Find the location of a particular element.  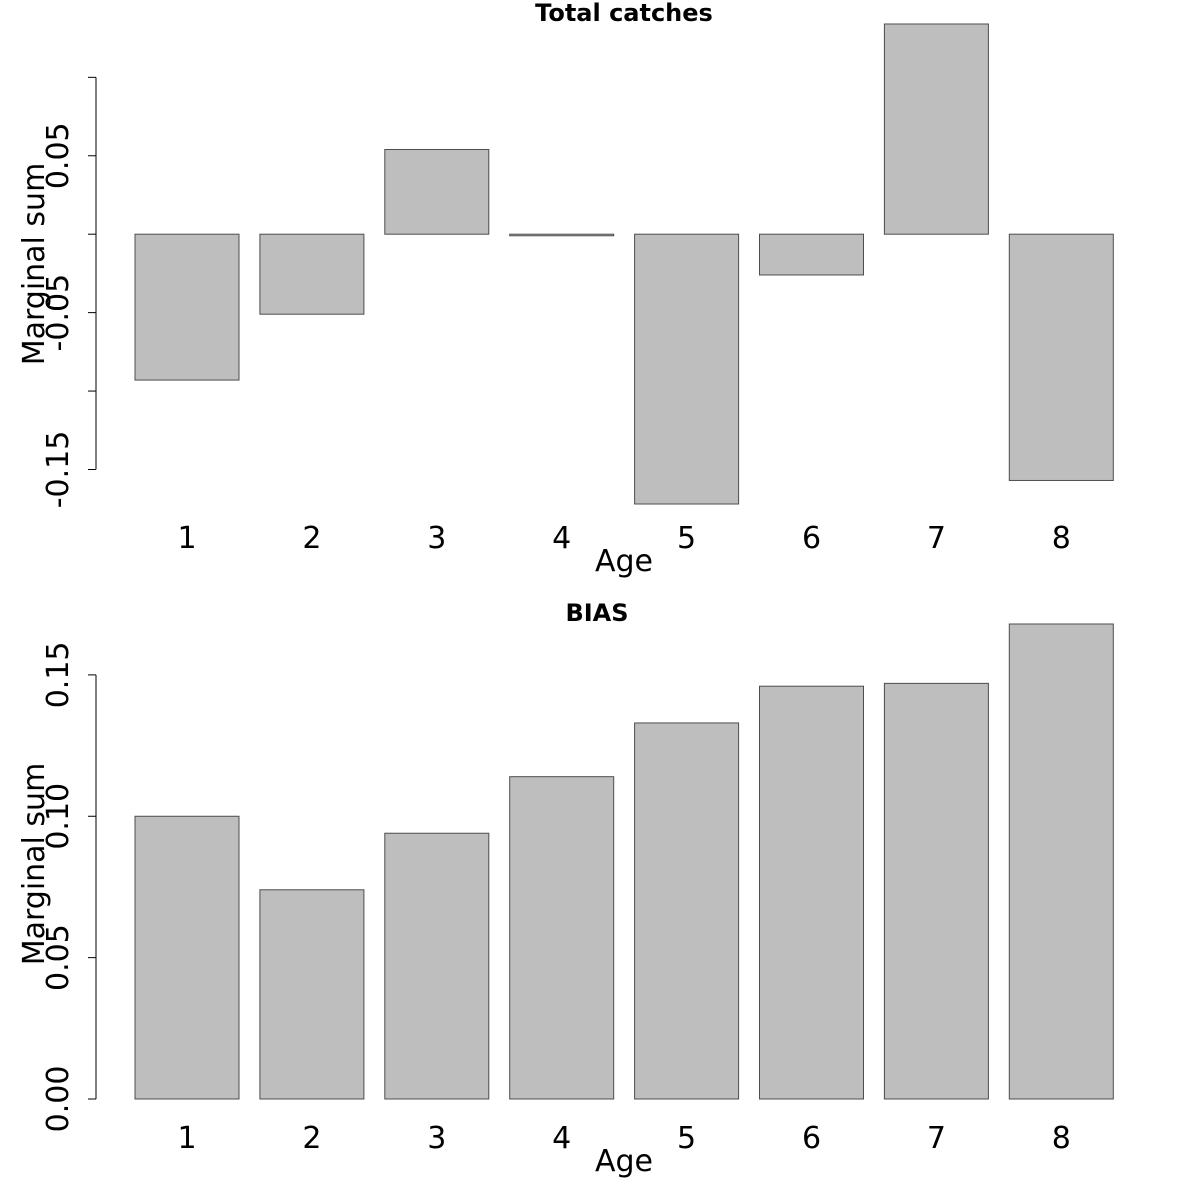

y-axis: -0.15 -0.05 0.05 is located at coordinates (69, 292).